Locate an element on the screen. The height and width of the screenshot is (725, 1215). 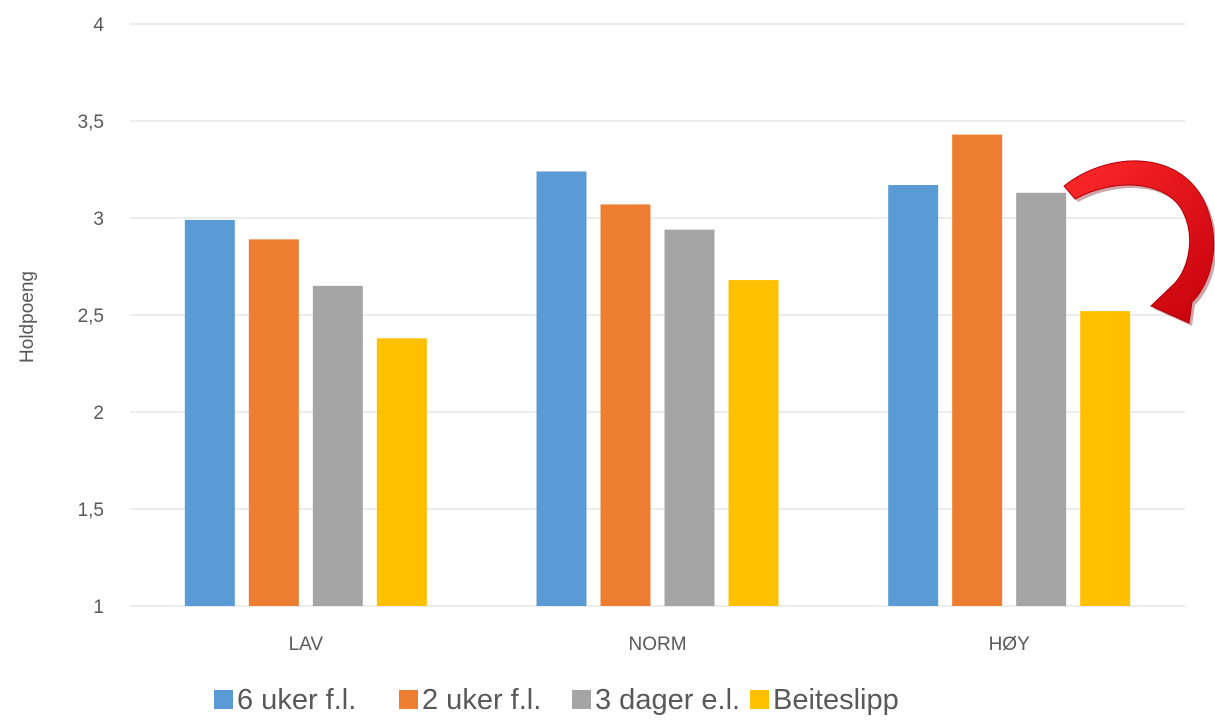
legend-label: Beiteslipp is located at coordinates (836, 700).